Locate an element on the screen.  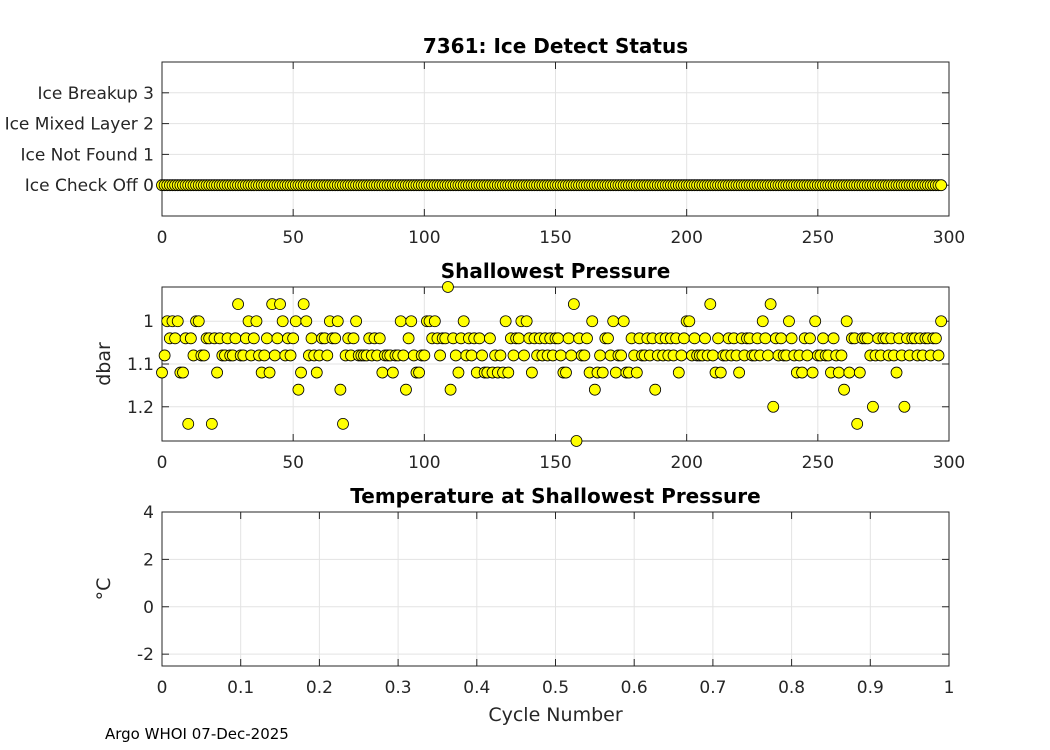
x-tick-label: 150 is located at coordinates (555, 238).